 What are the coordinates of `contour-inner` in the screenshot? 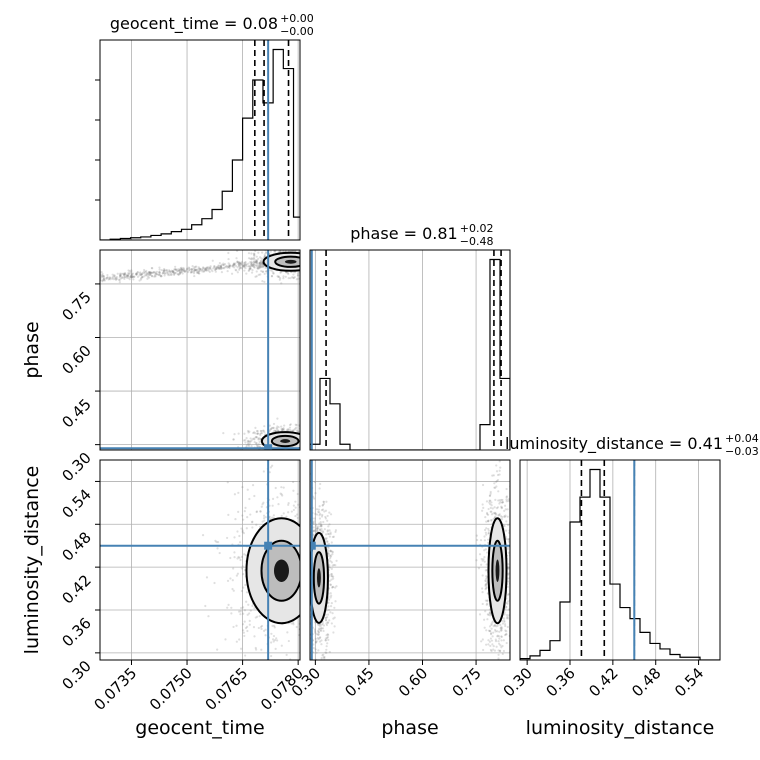 It's located at (287, 261).